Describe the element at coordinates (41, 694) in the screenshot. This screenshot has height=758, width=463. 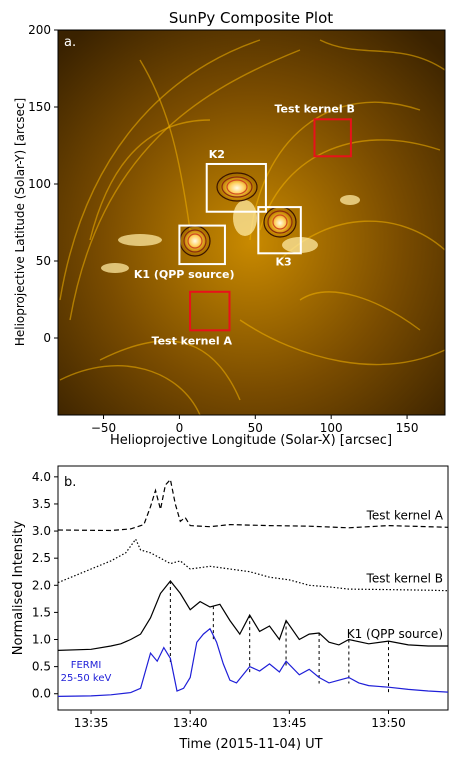
I see `y-tick-label: 0.0` at that location.